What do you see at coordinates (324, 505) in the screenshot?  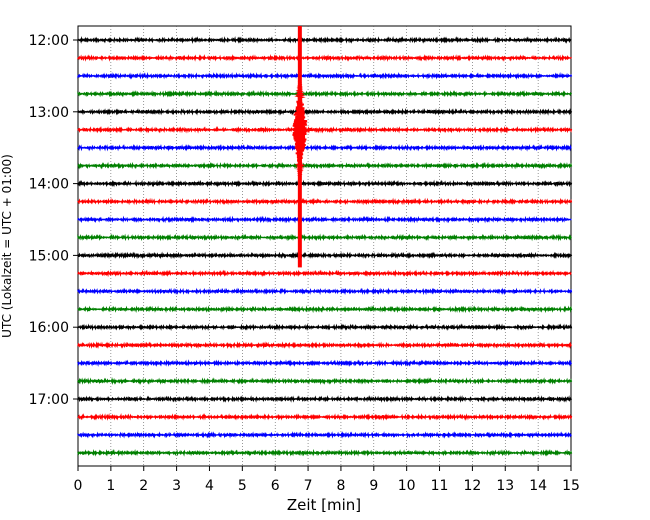 I see `x-axis-label: Zeit [min]` at bounding box center [324, 505].